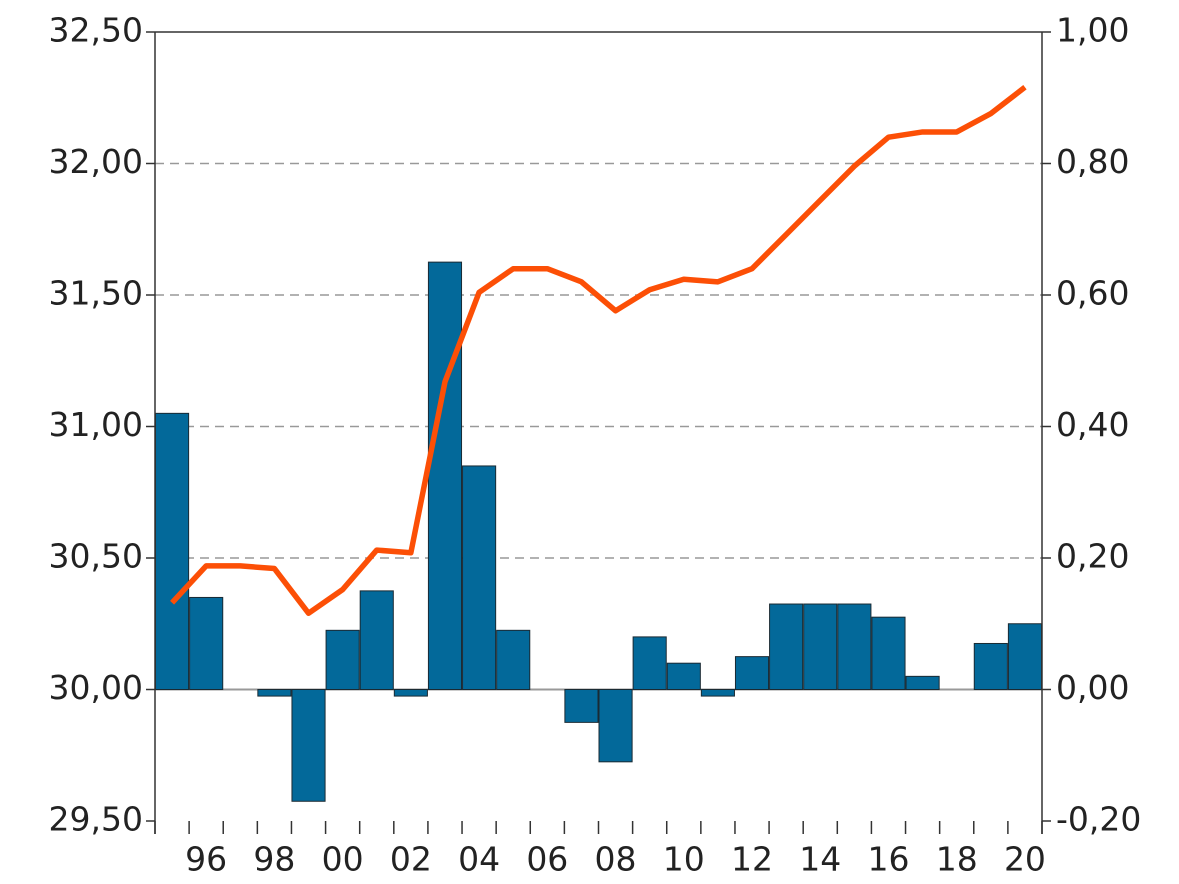 The height and width of the screenshot is (884, 1179). I want to click on y-tick-label: 32,00, so click(96, 161).